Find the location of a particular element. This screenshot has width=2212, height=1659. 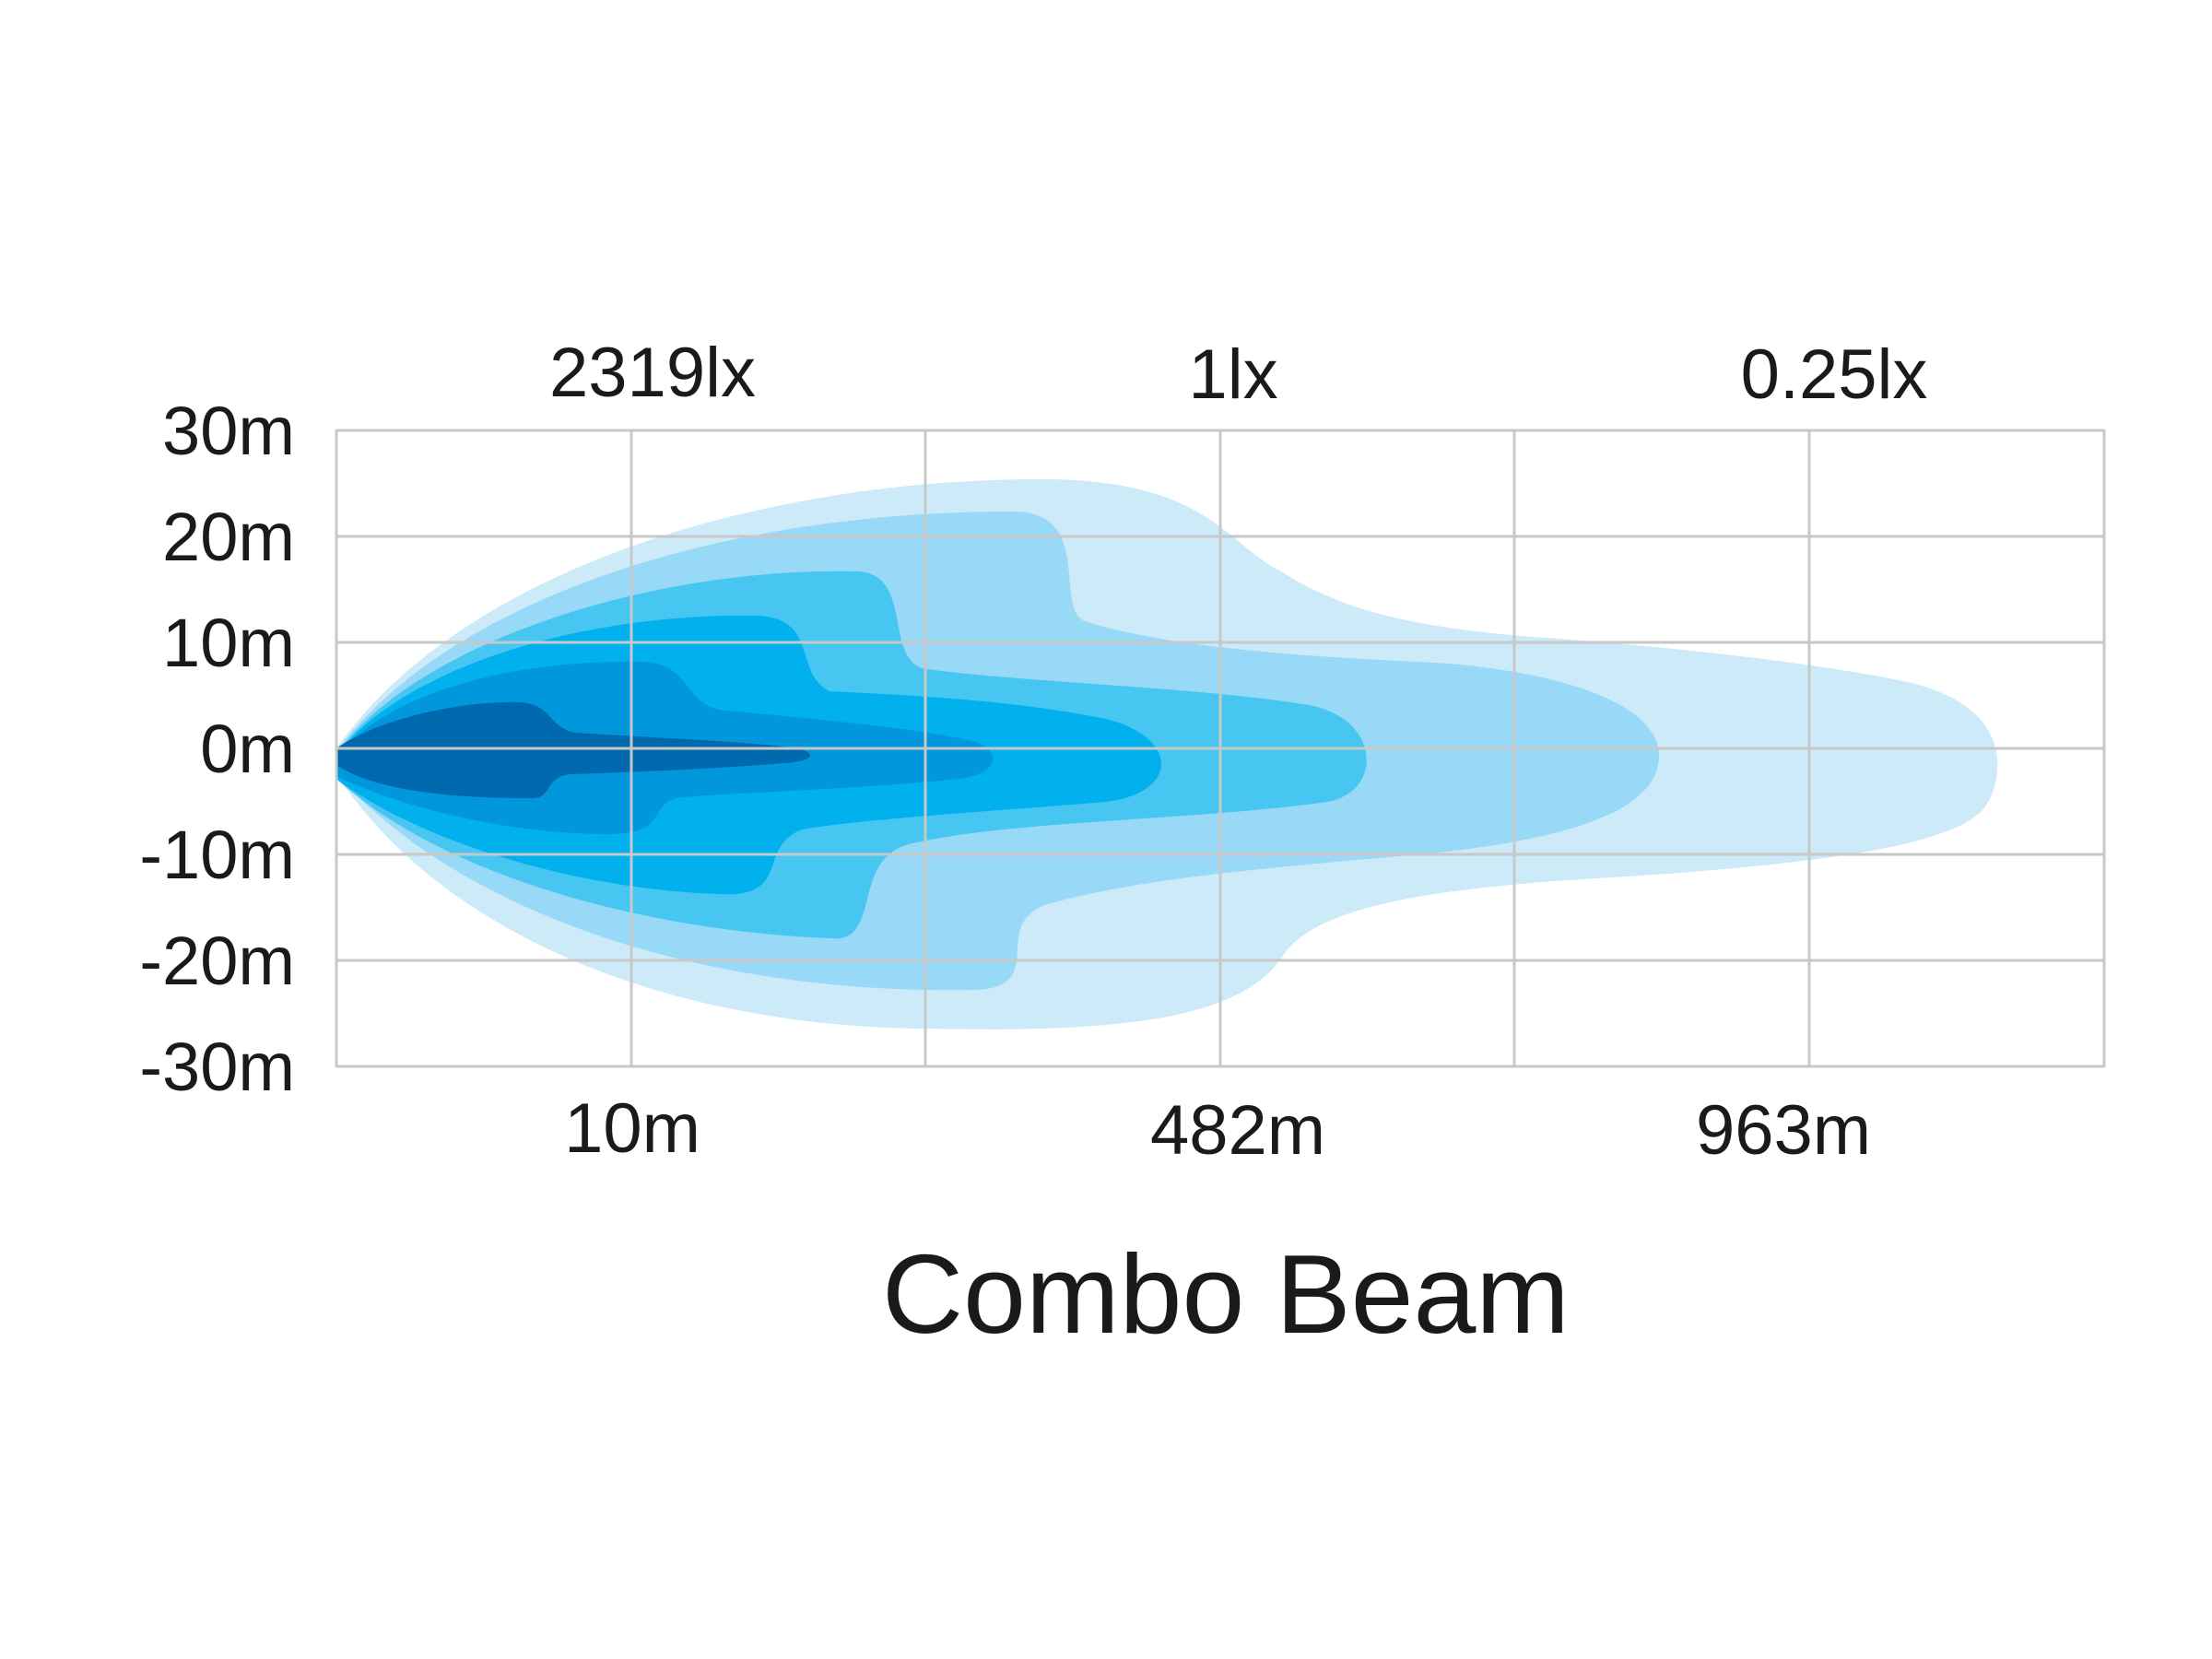

x-axis: 10m 482m 963m is located at coordinates (1217, 1129).